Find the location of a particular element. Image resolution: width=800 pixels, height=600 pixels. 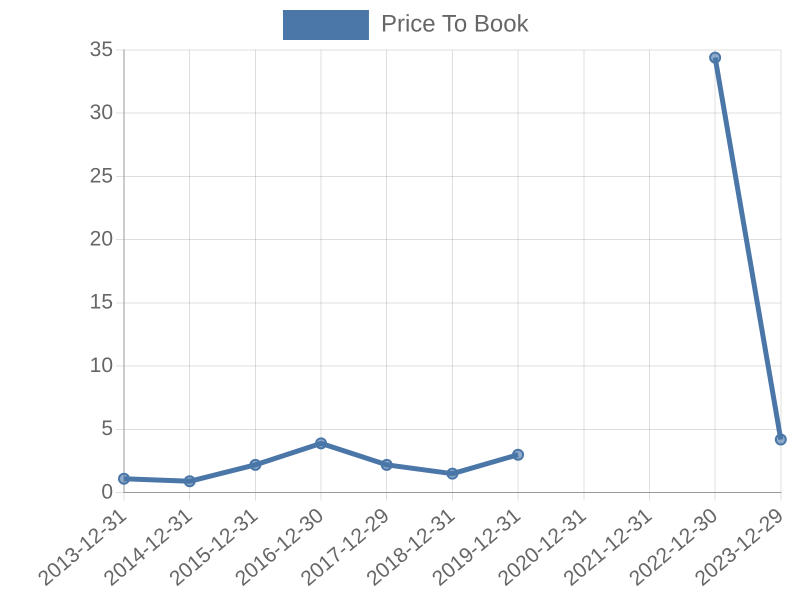

y-tick-label: 15 is located at coordinates (101, 302).